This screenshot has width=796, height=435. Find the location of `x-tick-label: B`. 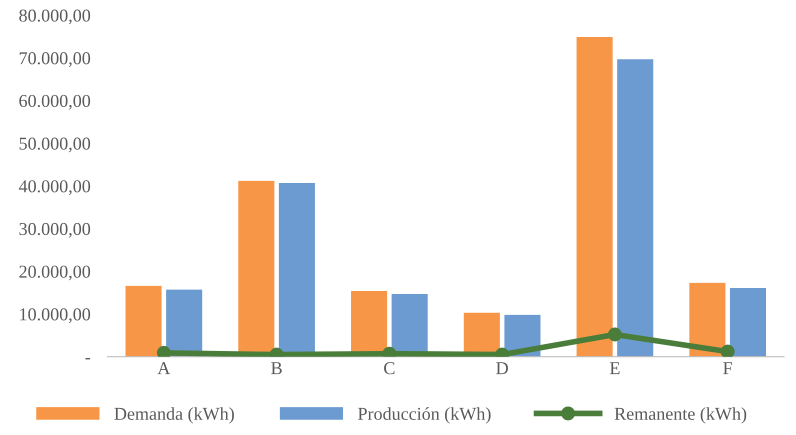

x-tick-label: B is located at coordinates (276, 368).